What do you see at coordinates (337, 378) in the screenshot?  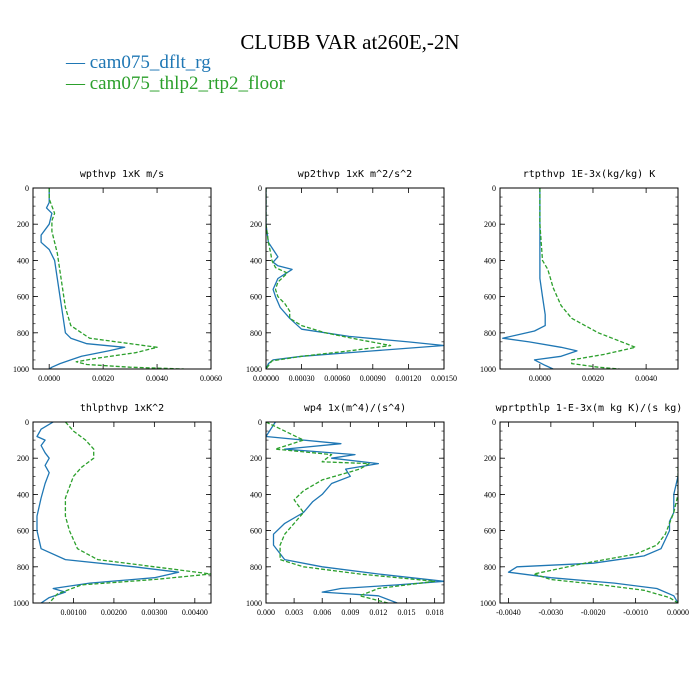 I see `x-tick-label: 0.00060` at bounding box center [337, 378].